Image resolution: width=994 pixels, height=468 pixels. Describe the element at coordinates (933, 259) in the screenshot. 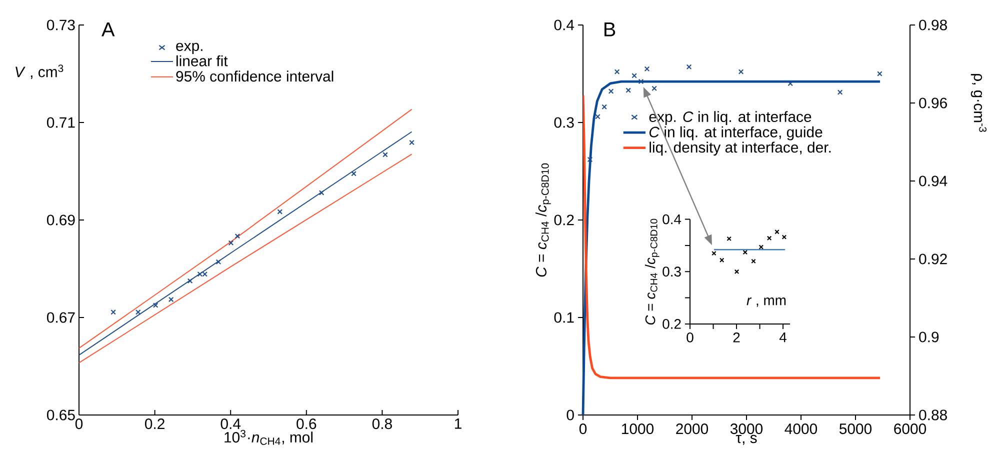

I see `y2-tick-label: 0.92` at that location.